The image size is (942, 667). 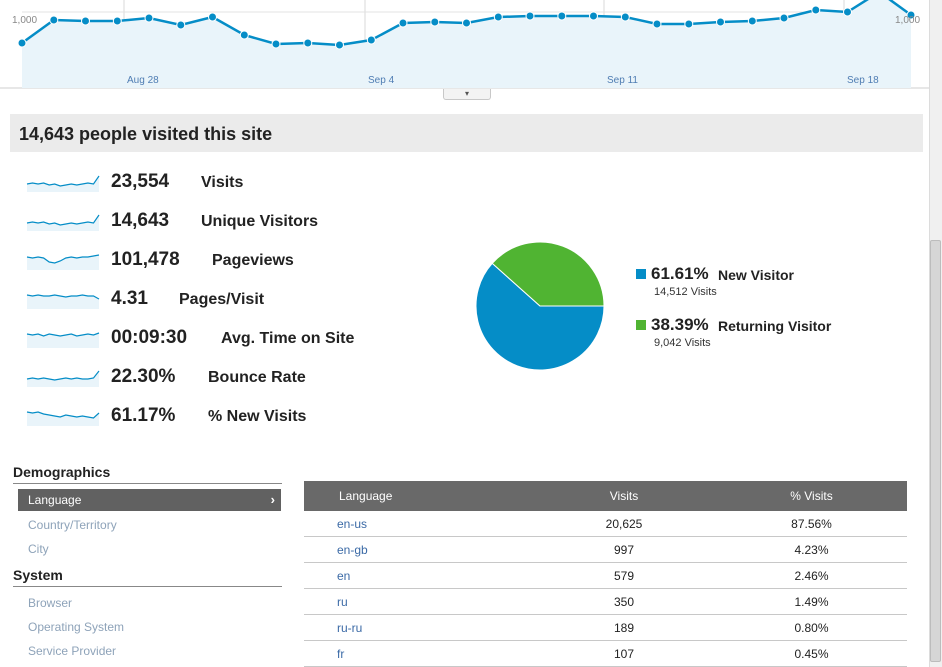 What do you see at coordinates (147, 474) in the screenshot?
I see `demographics-heading: Demographics` at bounding box center [147, 474].